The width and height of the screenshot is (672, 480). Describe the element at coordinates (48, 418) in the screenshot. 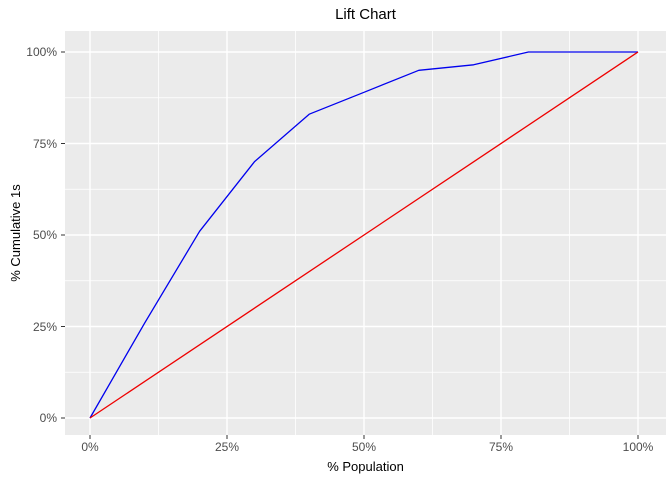

I see `y-tick-label: 0%` at that location.